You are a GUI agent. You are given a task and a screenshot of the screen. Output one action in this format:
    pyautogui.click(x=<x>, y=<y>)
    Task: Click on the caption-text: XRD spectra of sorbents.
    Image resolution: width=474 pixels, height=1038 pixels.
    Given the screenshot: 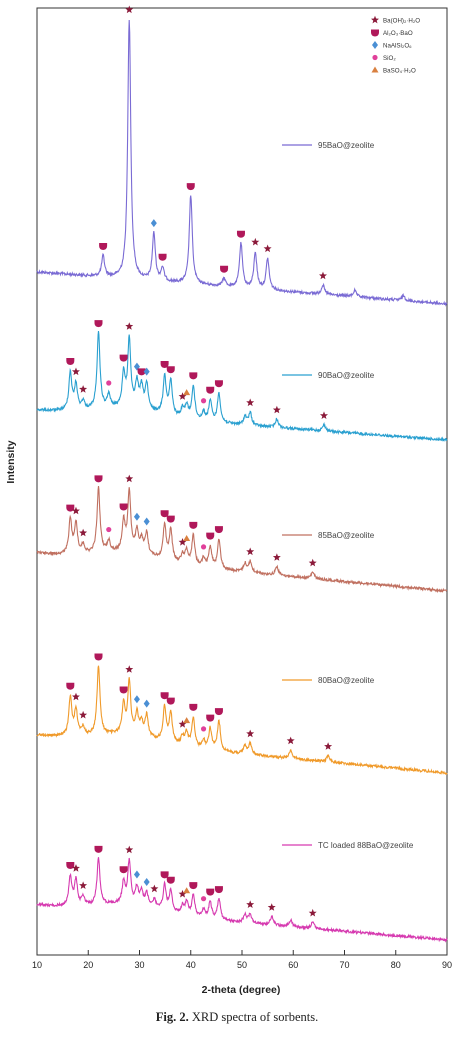 What is the action you would take?
    pyautogui.click(x=255, y=1017)
    